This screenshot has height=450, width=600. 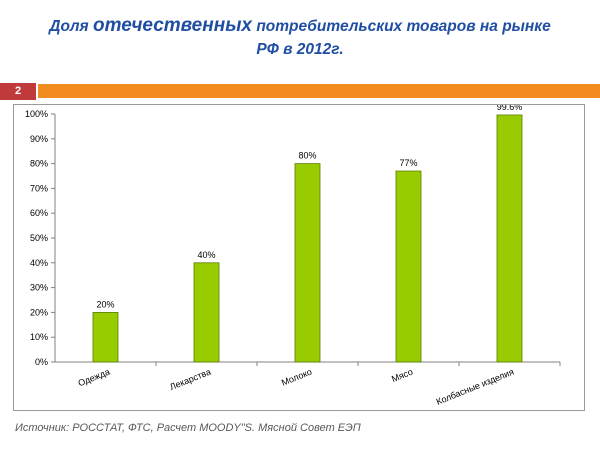 I want to click on data-label: 20%, so click(x=105, y=304).